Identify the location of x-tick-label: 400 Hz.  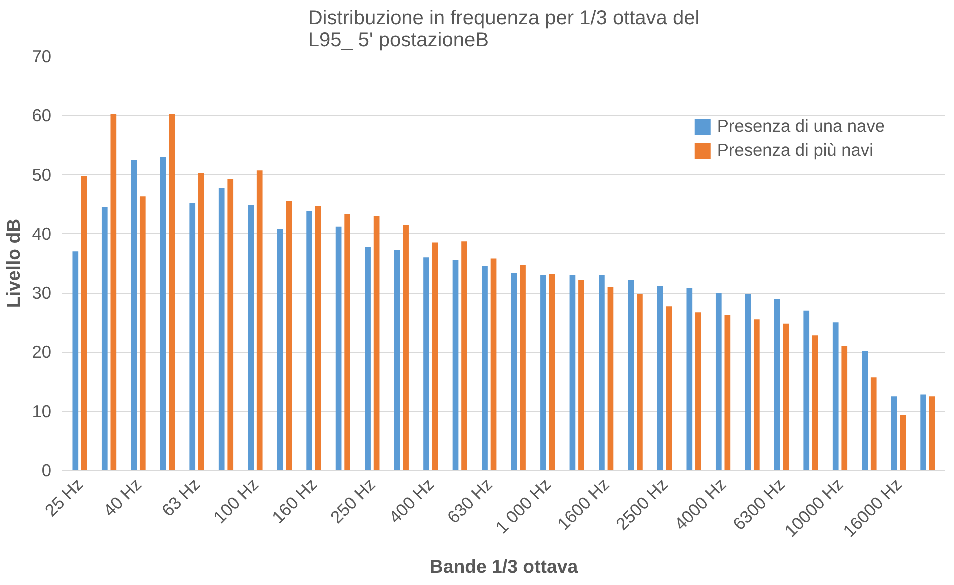
(411, 501).